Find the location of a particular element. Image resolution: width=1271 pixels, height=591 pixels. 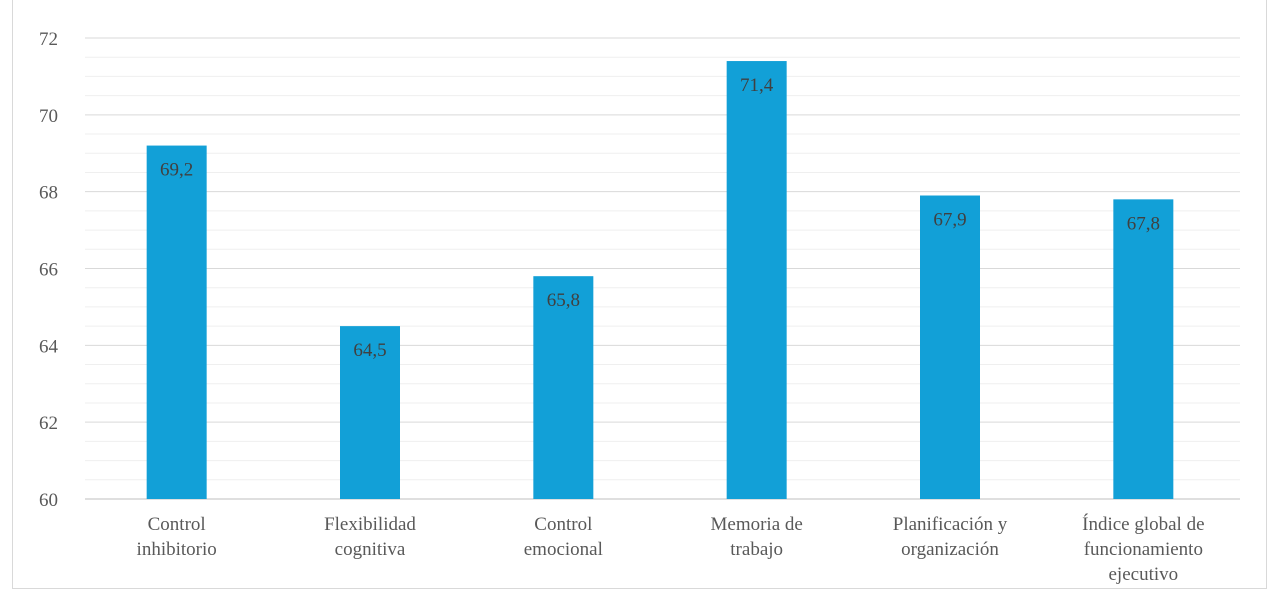

data-label: 65,8 is located at coordinates (563, 300).